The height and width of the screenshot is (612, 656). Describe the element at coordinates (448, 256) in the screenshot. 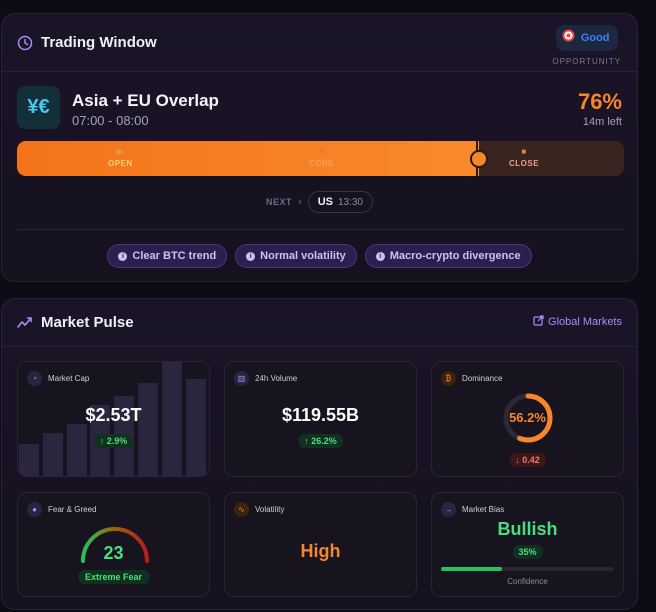

I see `tag-divergence: i Macro-crypto divergence` at that location.